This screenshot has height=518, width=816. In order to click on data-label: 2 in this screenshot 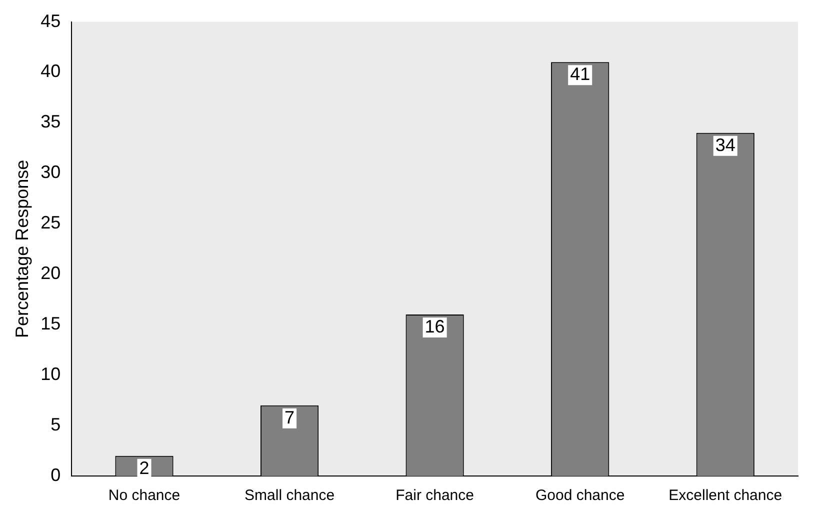, I will do `click(144, 468)`.